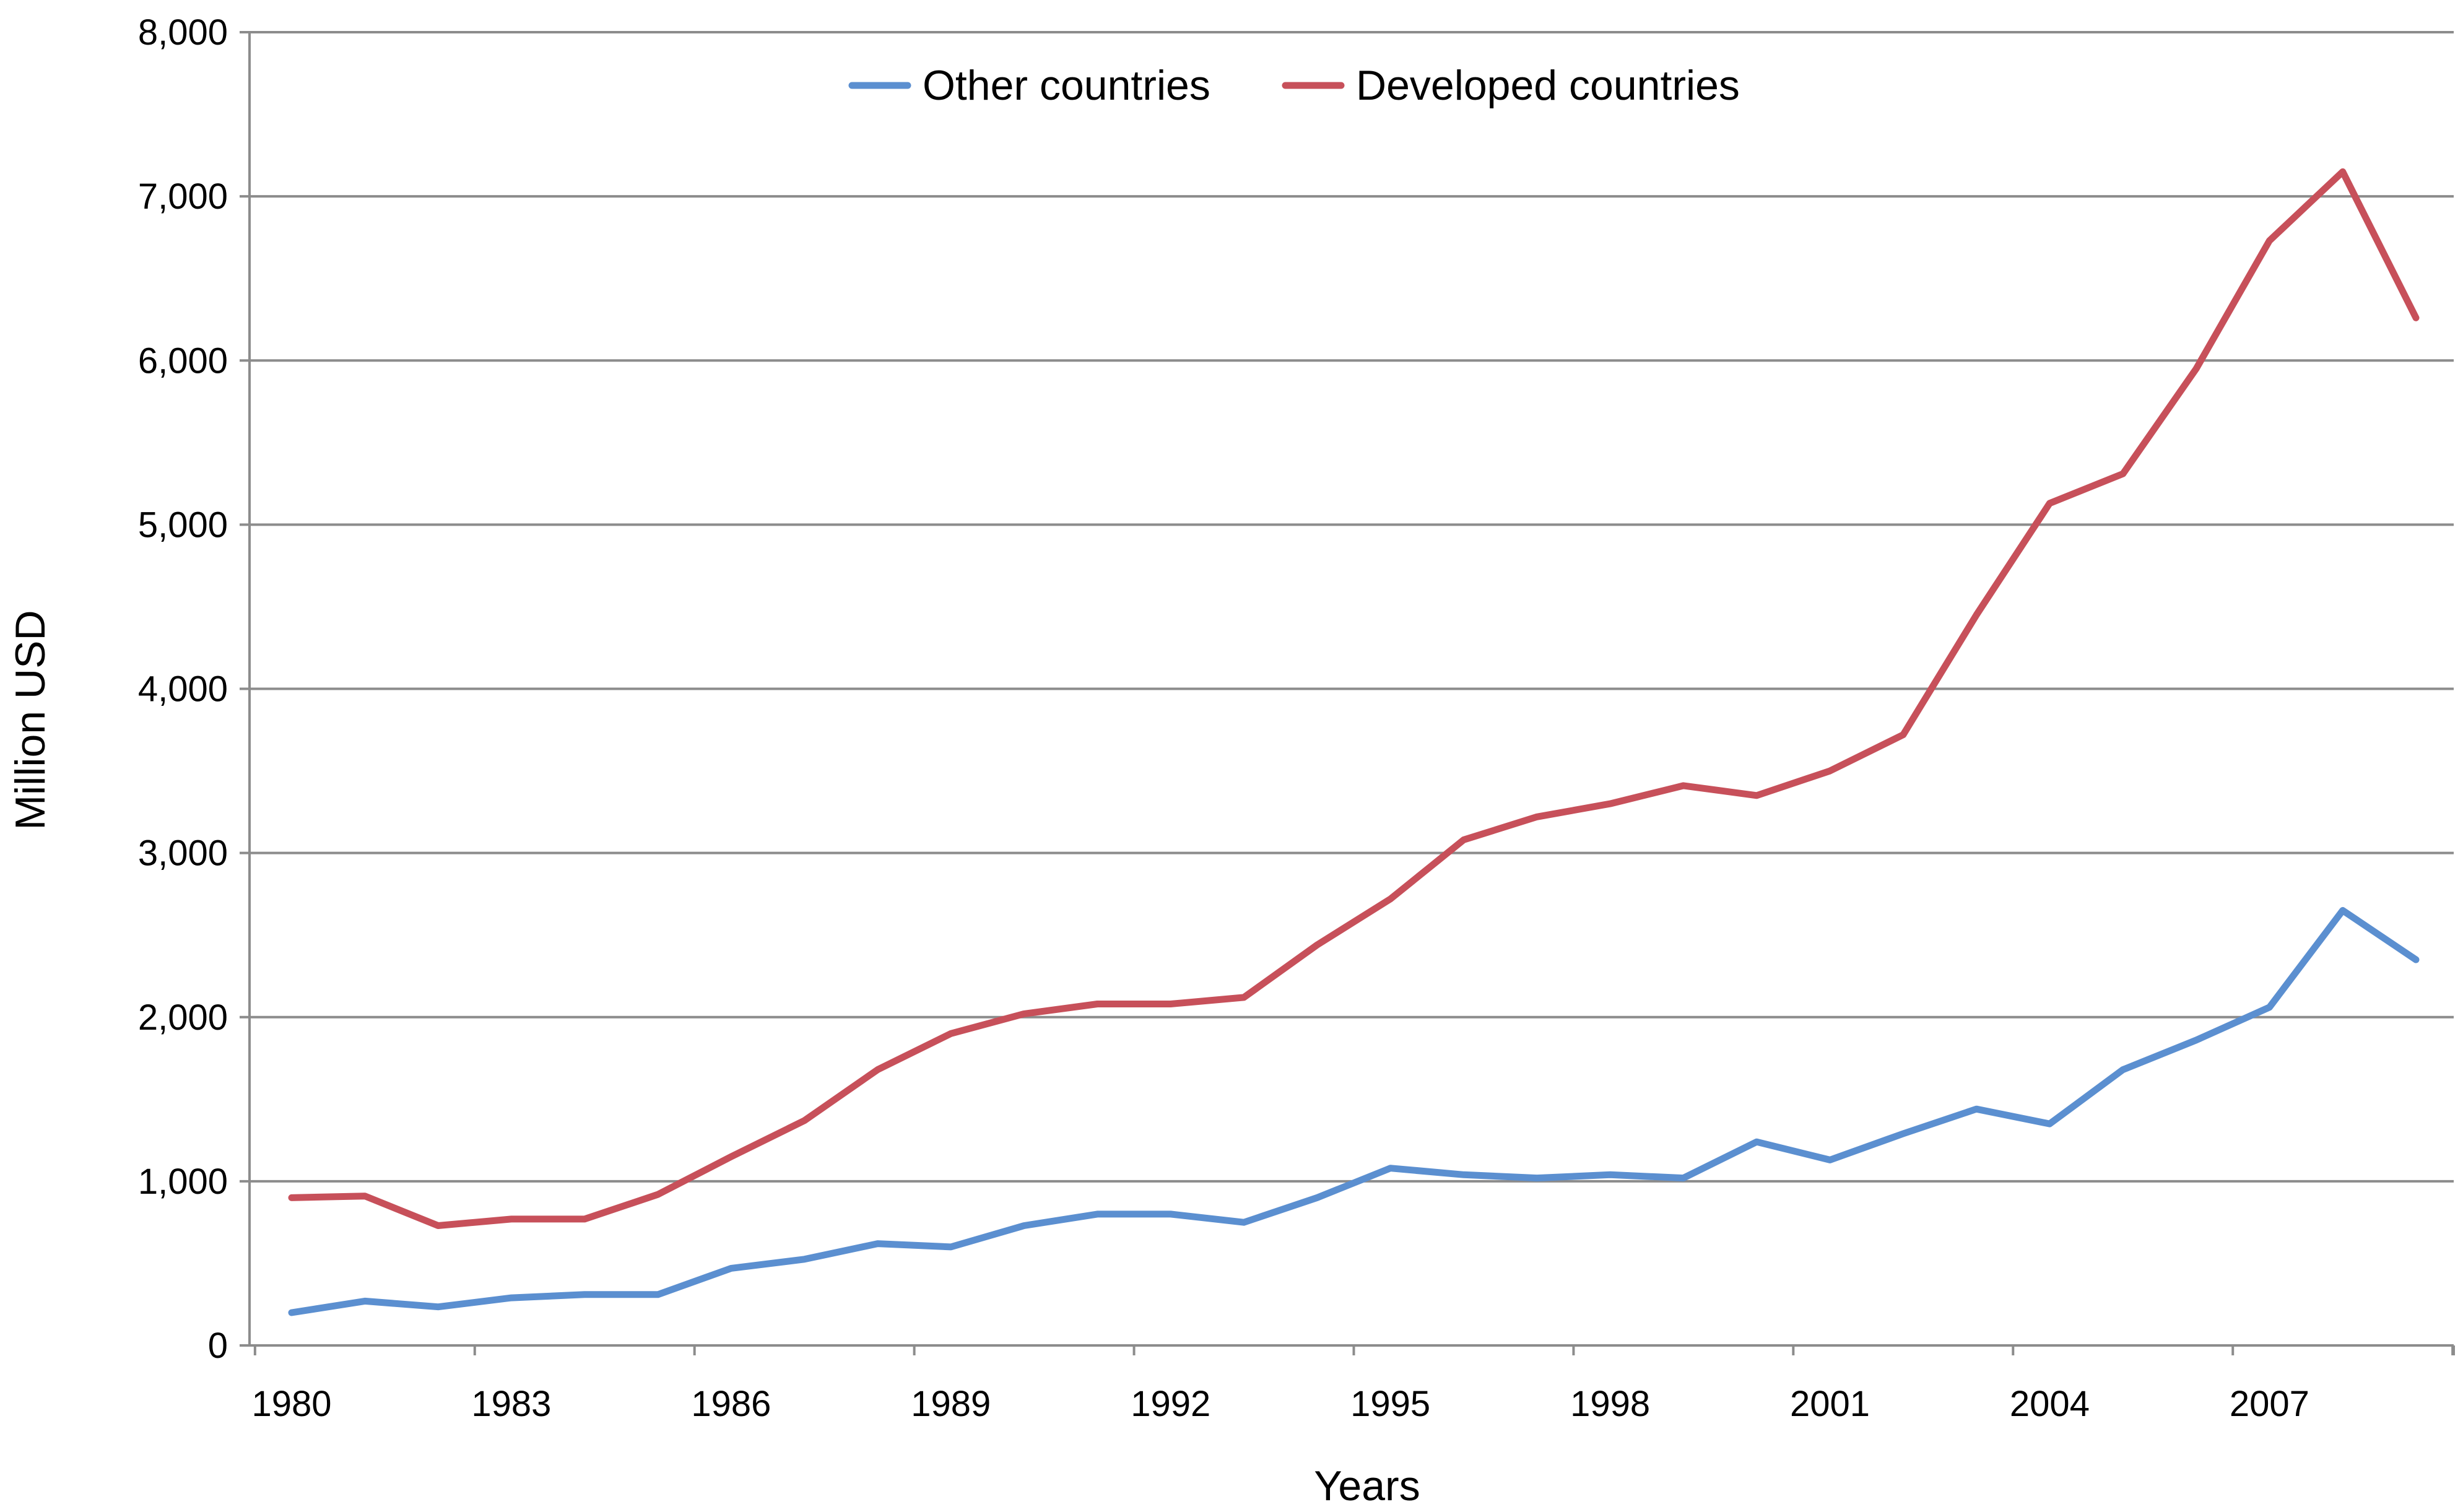 This screenshot has height=1512, width=2463. Describe the element at coordinates (2050, 1404) in the screenshot. I see `x-tick-label-2004: 2004` at that location.